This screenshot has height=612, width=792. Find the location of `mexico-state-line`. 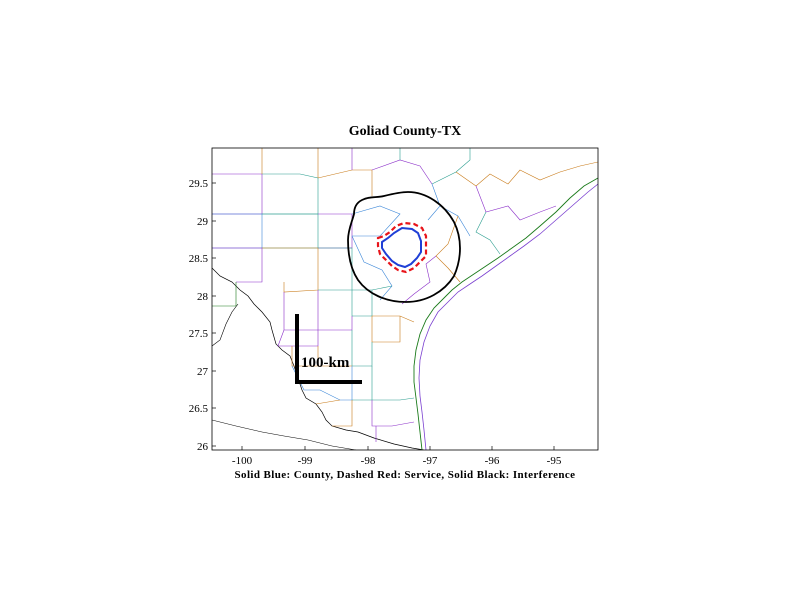

mexico-state-line is located at coordinates (225, 325).